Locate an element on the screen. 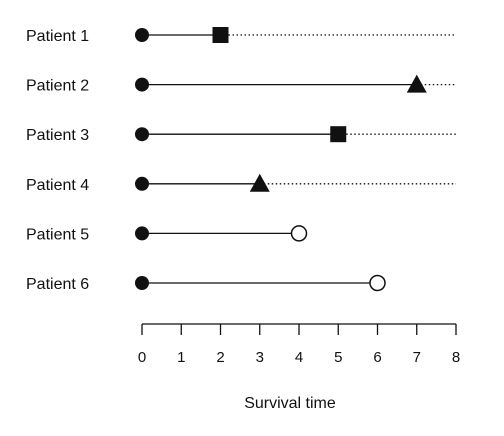 The height and width of the screenshot is (436, 504). patient-row: Patient 5 is located at coordinates (167, 234).